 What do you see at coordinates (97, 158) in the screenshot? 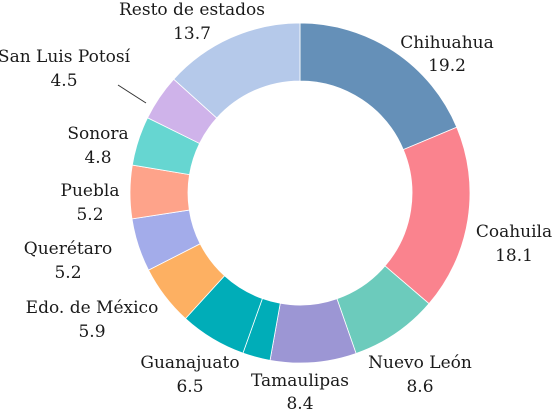
I see `label-value-sonora: 4.8` at bounding box center [97, 158].